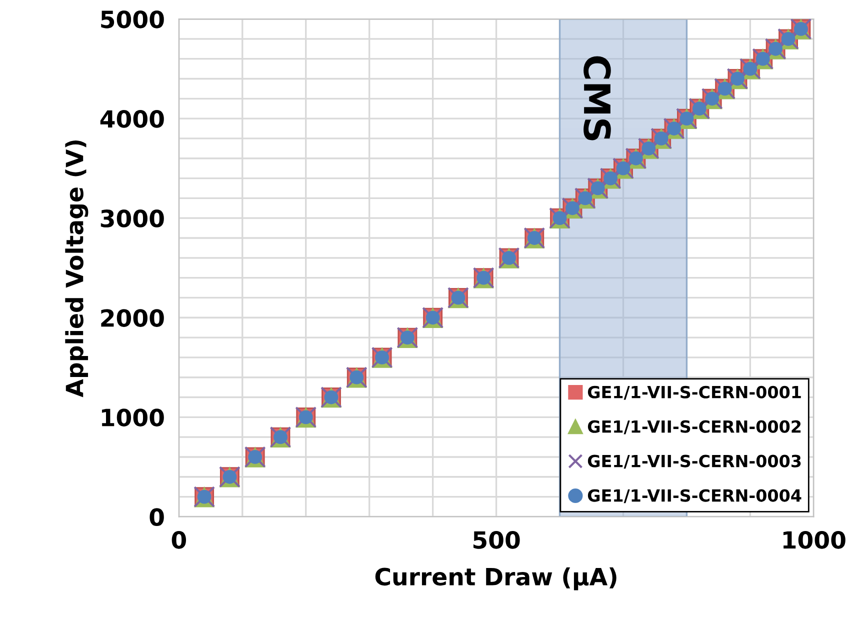 The height and width of the screenshot is (634, 852). I want to click on legend-label: GE1/1-VII-S-CERN-0003, so click(694, 461).